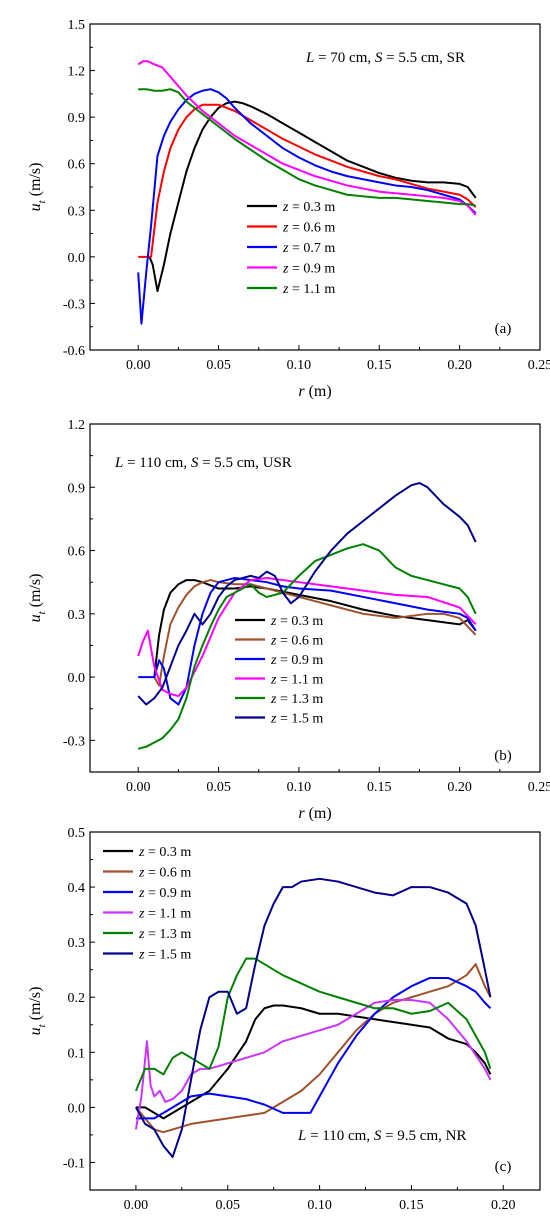 The width and height of the screenshot is (550, 1222). What do you see at coordinates (299, 787) in the screenshot?
I see `x-tick-label: 0.10` at bounding box center [299, 787].